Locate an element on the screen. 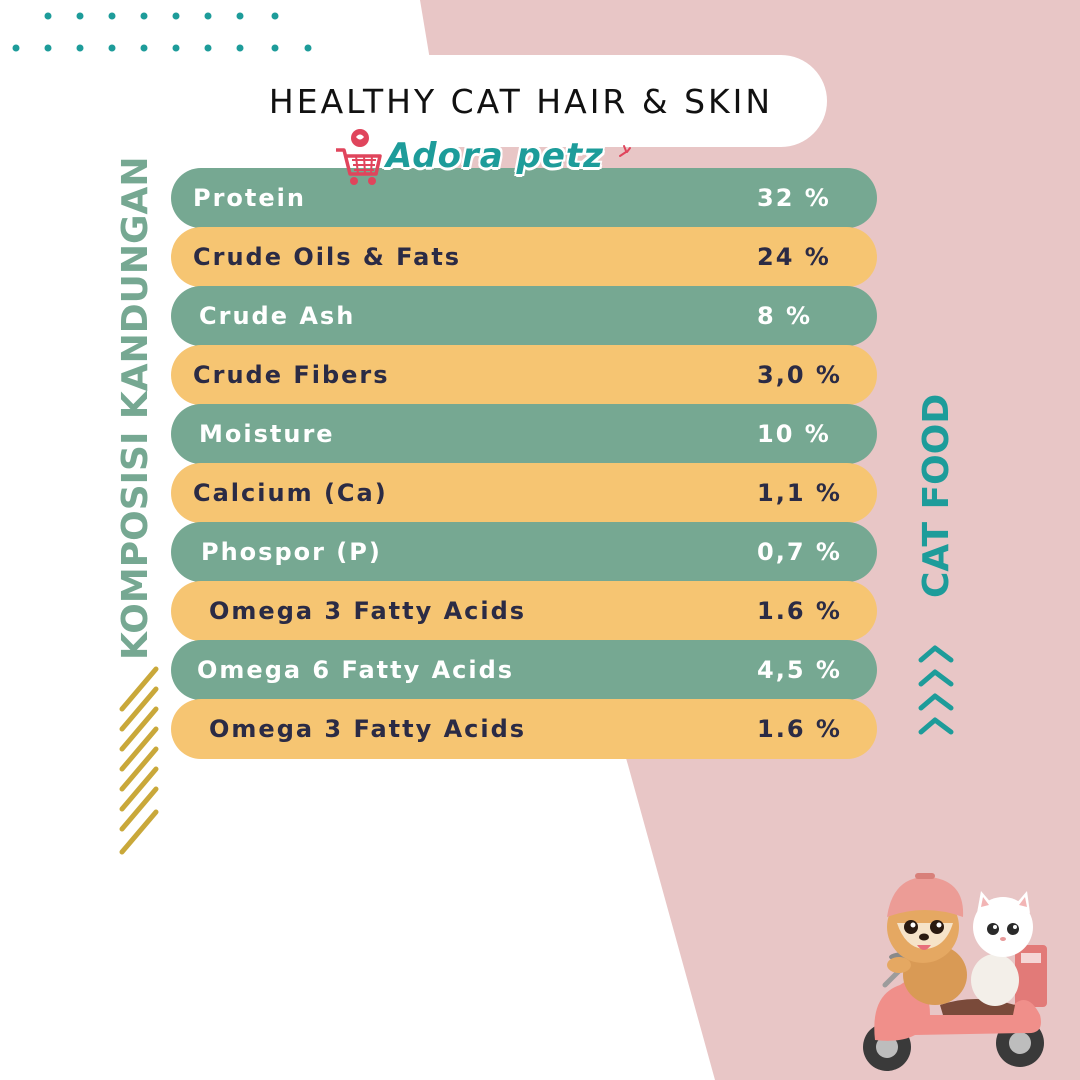 This screenshot has width=1080, height=1080. nutrient-row: Crude Oils & Fats 24 % is located at coordinates (524, 257).